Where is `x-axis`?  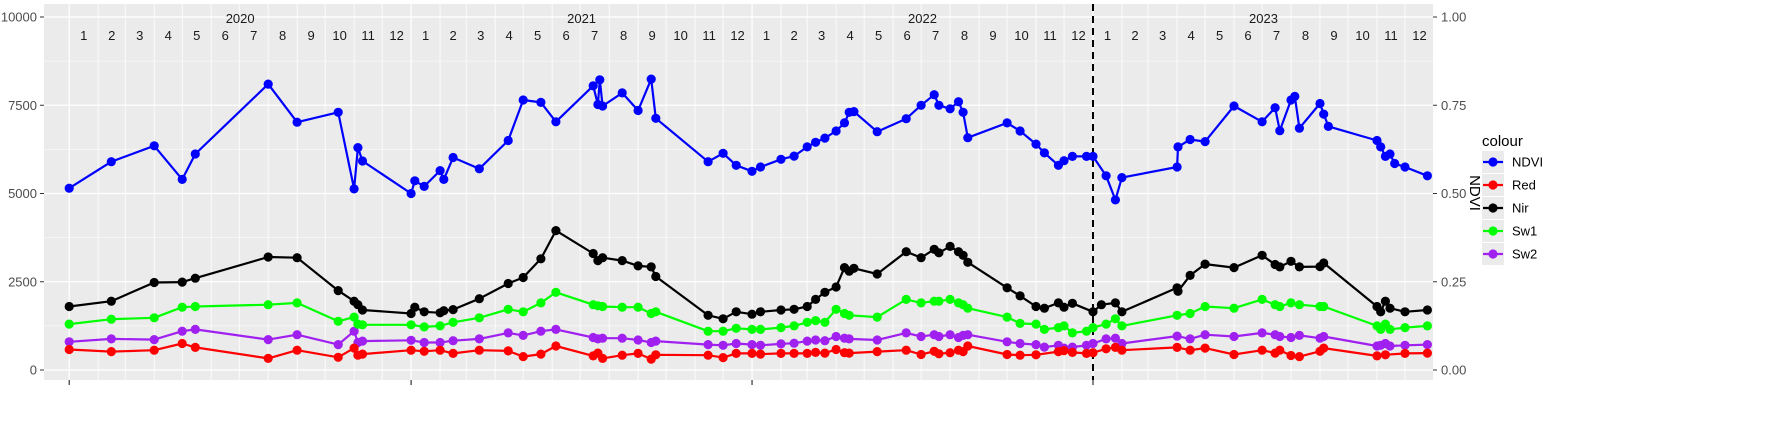 x-axis is located at coordinates (581, 382).